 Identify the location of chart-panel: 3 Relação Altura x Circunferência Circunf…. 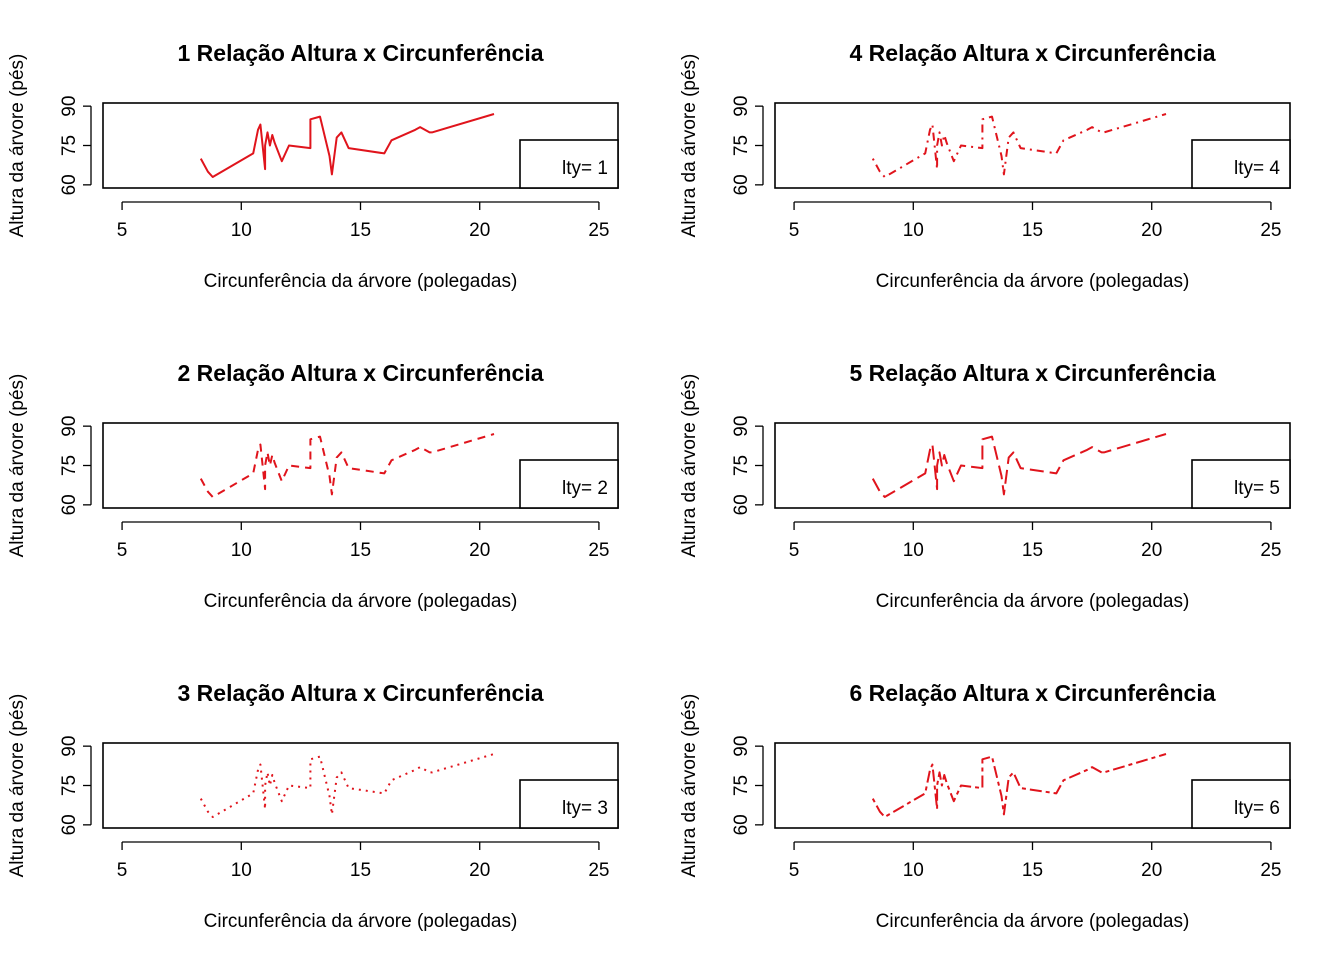
(313, 806).